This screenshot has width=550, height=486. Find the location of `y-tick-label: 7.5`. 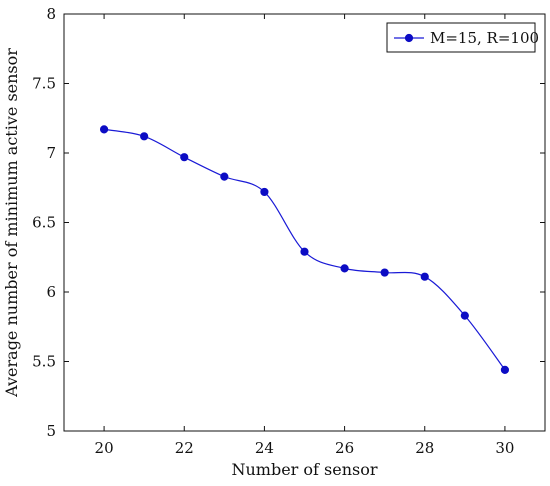

y-tick-label: 7.5 is located at coordinates (44, 84).